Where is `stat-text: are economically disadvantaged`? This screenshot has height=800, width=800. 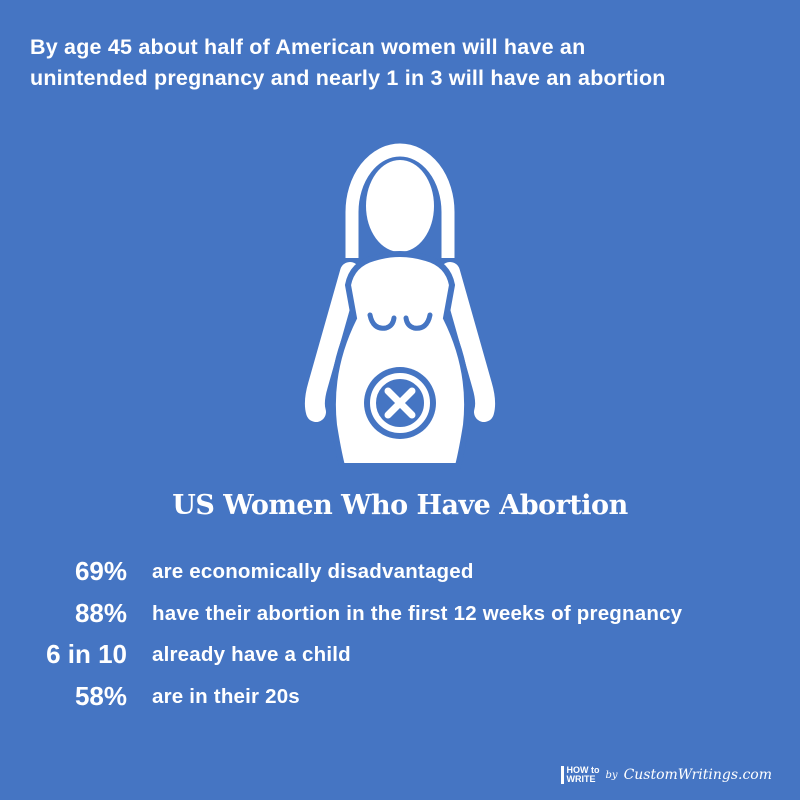
stat-text: are economically disadvantaged is located at coordinates (313, 571).